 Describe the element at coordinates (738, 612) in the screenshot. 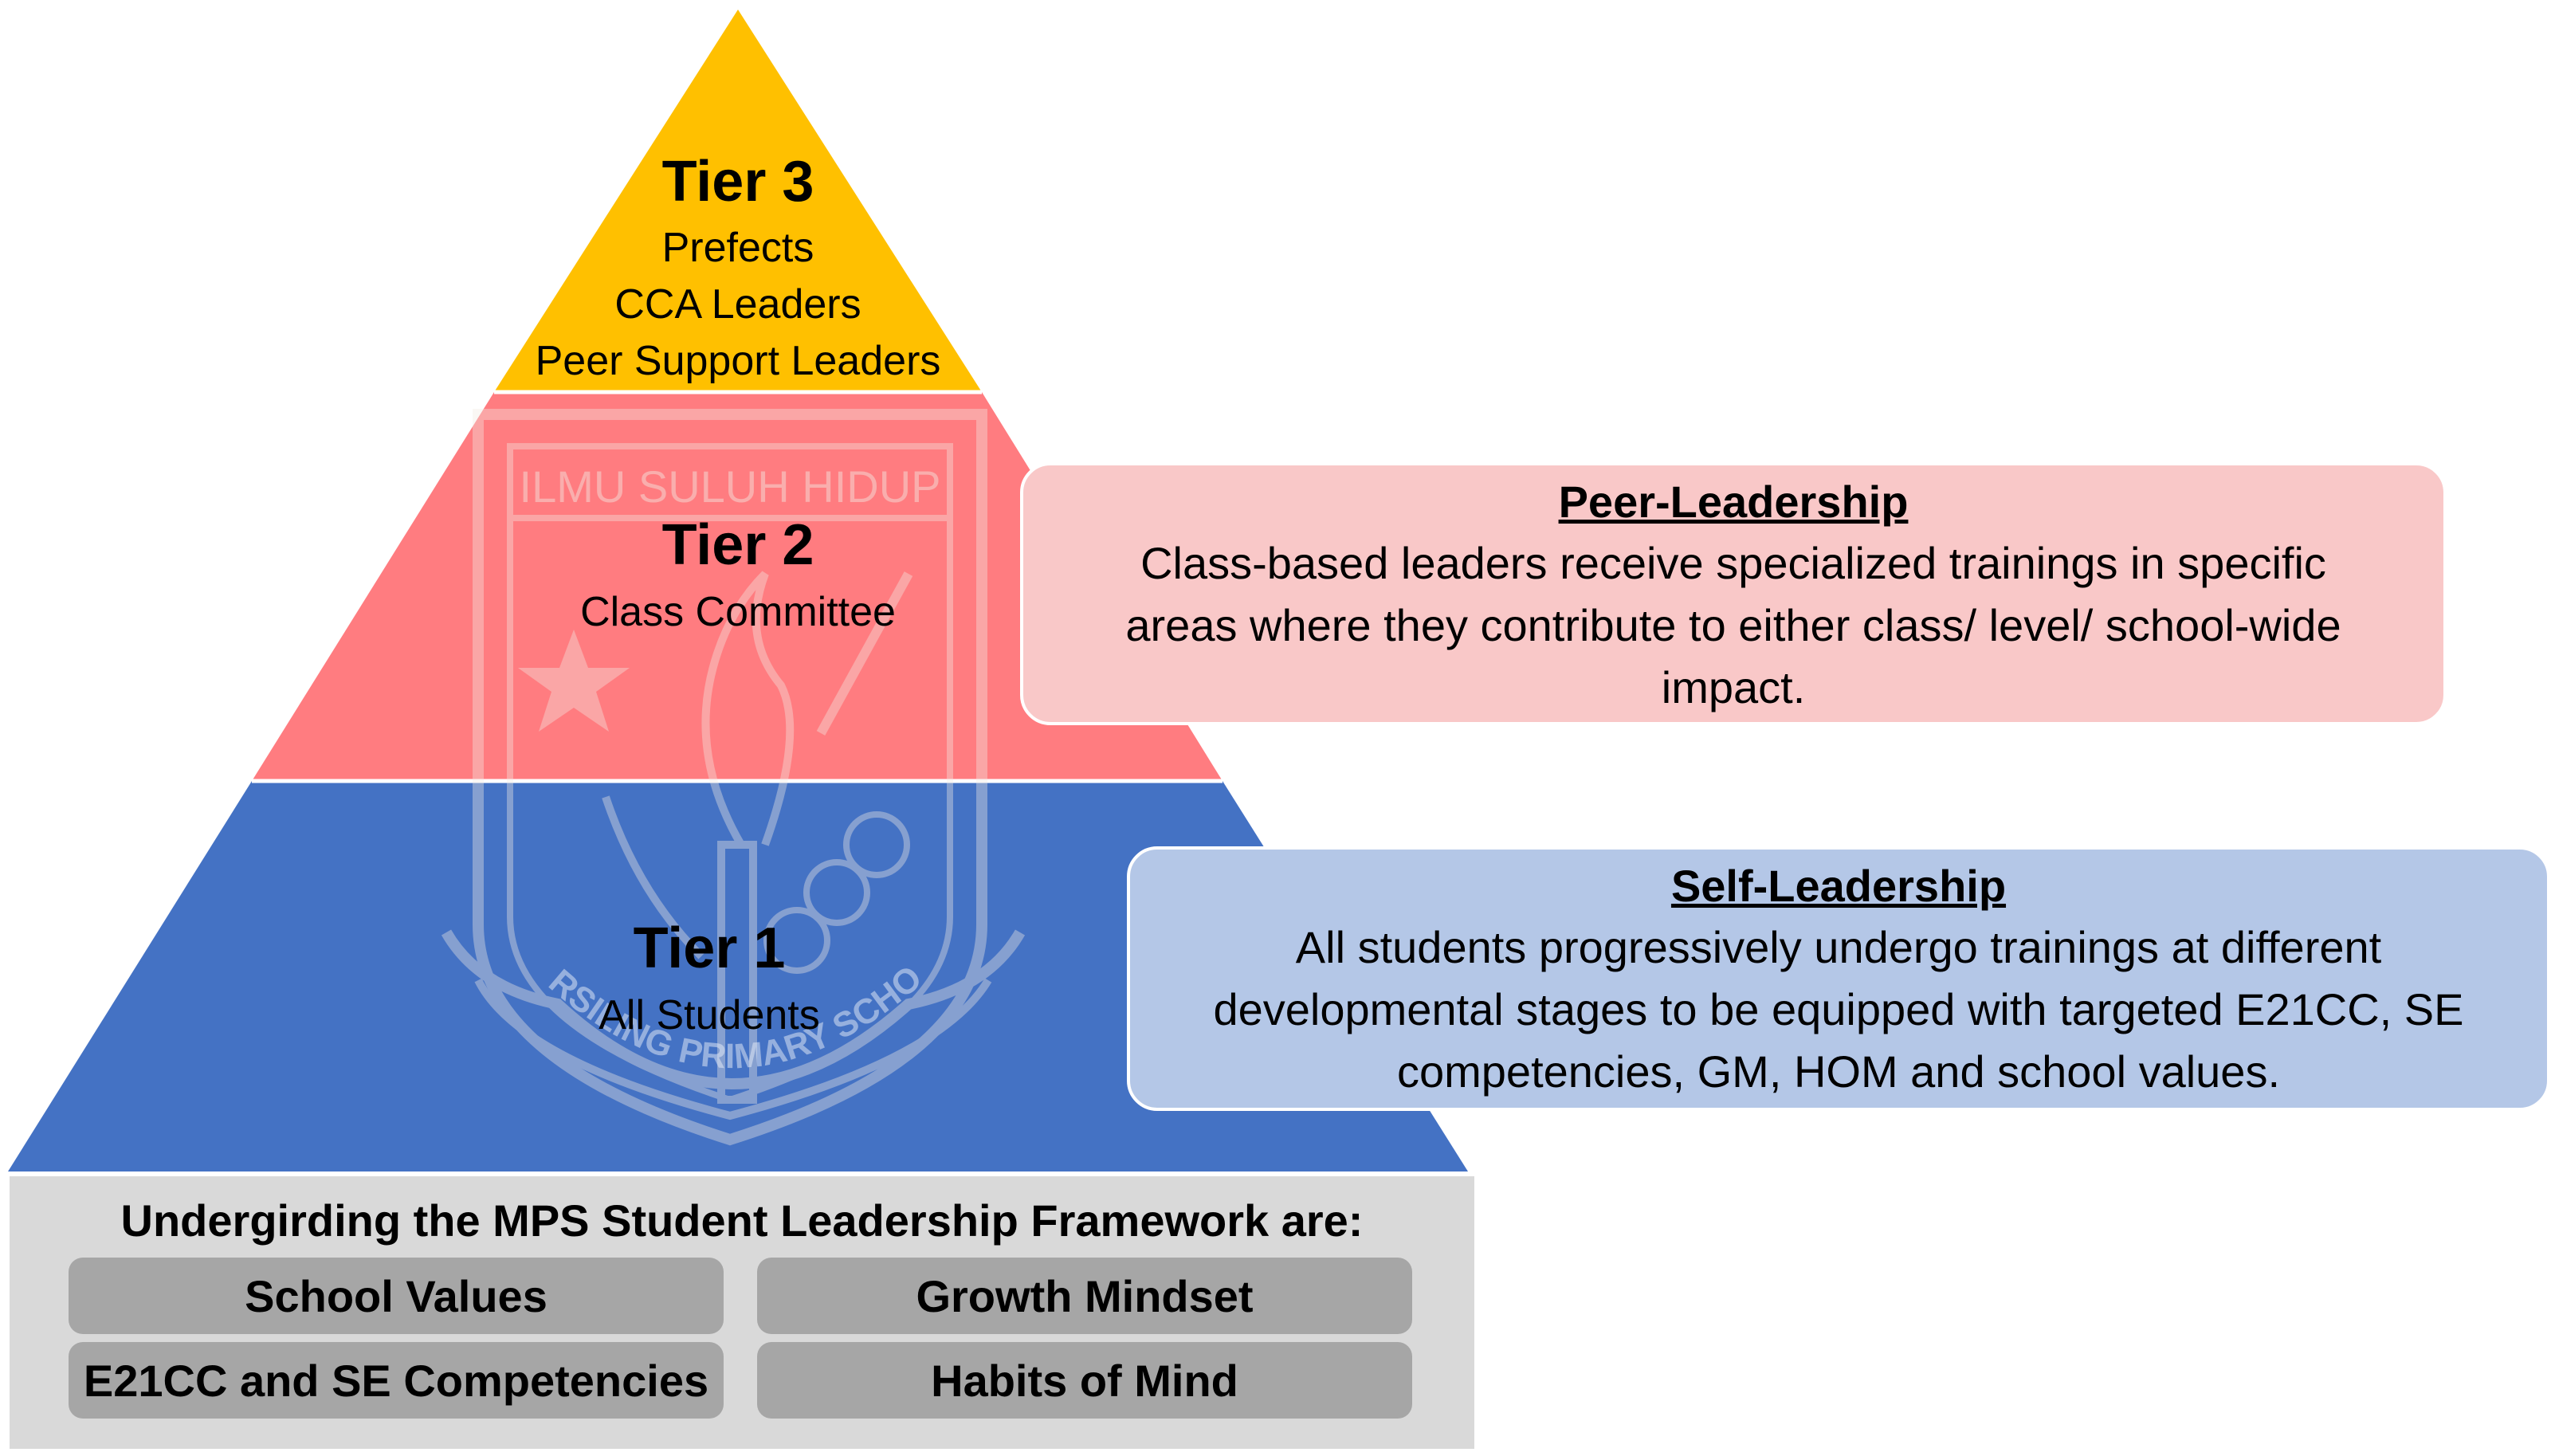

I see `tier2-role-class-committee: Class Committee` at that location.